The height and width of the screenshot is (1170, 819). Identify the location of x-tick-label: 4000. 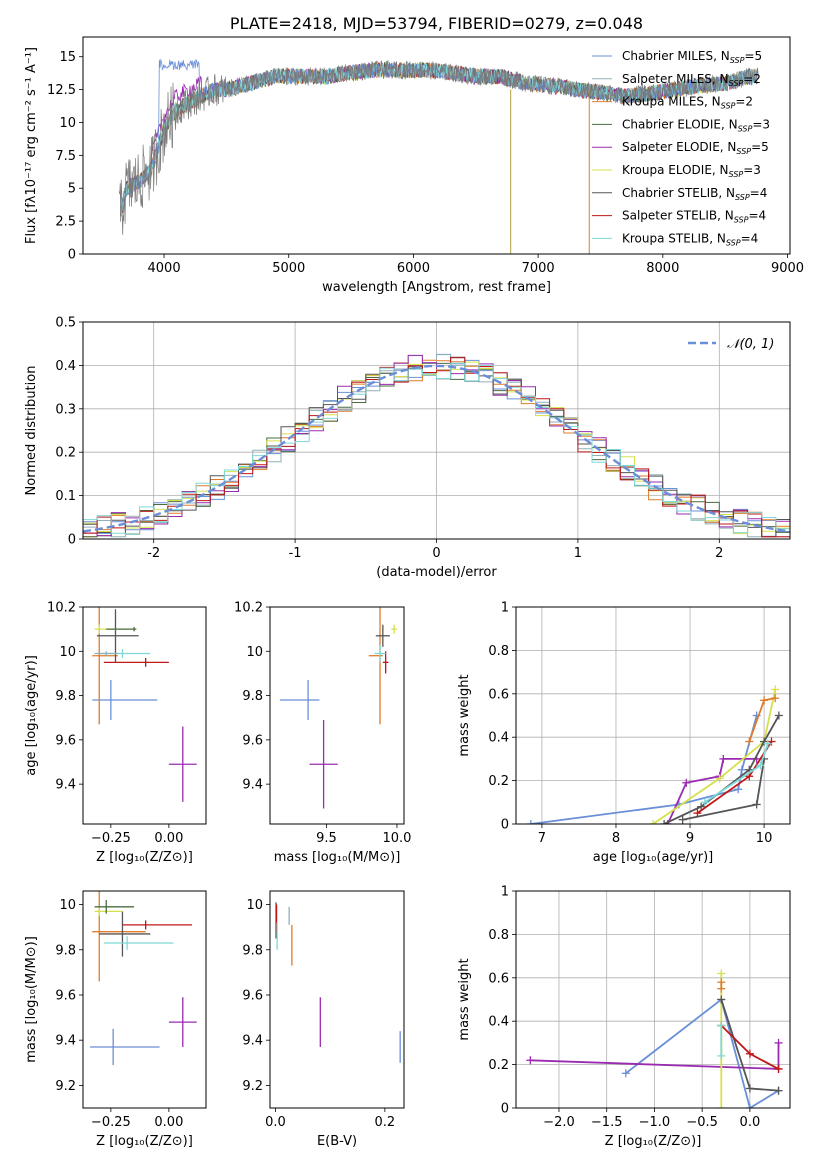
(164, 268).